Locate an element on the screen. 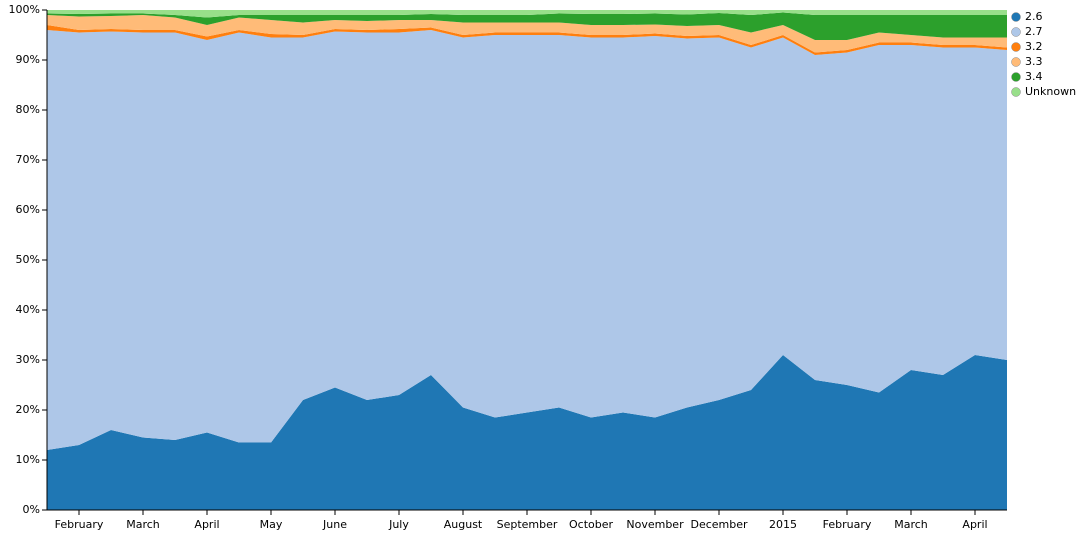 The width and height of the screenshot is (1084, 539). y-tick-label: 20% is located at coordinates (28, 409).